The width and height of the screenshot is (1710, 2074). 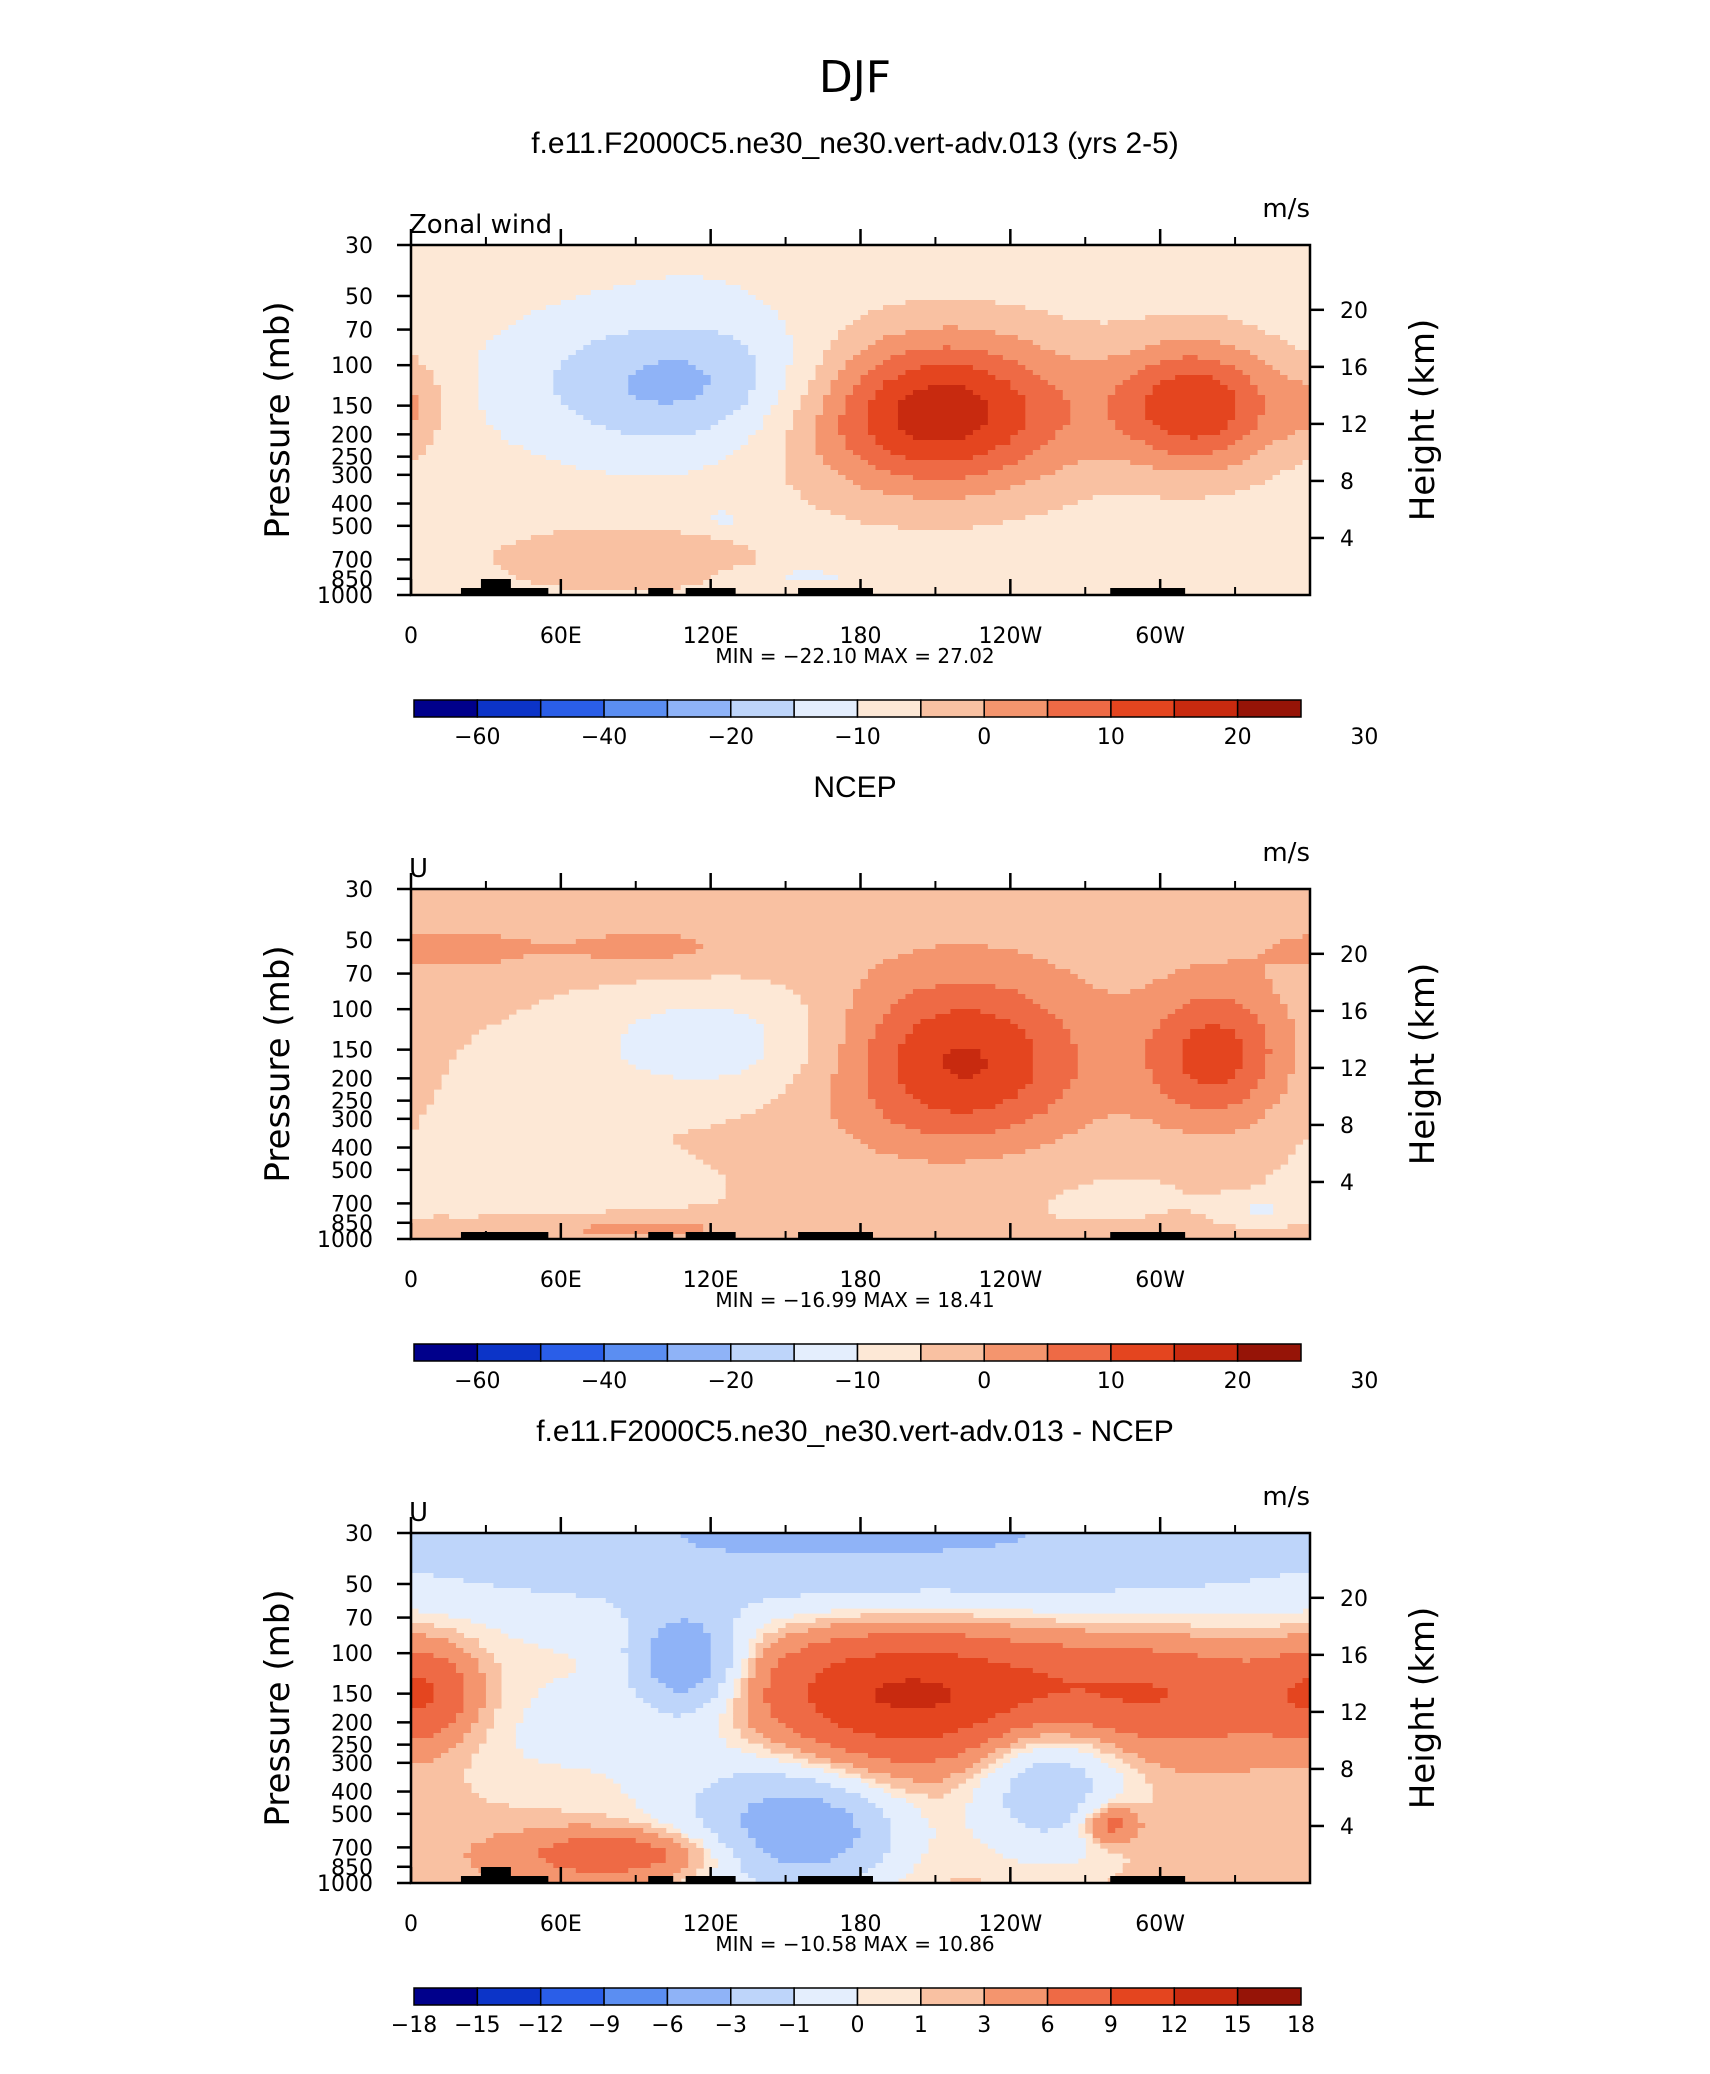 What do you see at coordinates (854, 1944) in the screenshot?
I see `min-max-label: MIN = −10.58 MAX = 10.86` at bounding box center [854, 1944].